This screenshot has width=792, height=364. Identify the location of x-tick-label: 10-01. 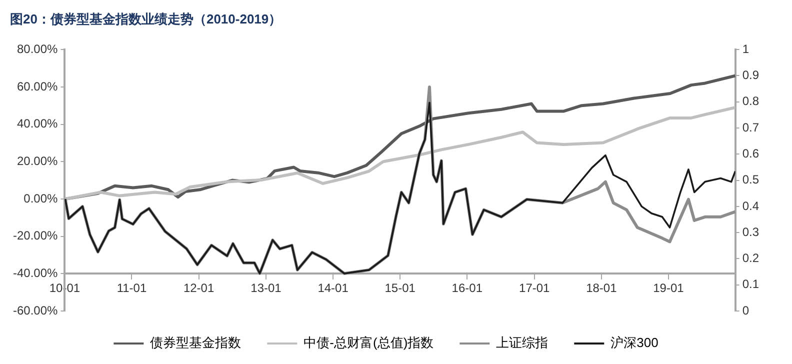
(64, 288).